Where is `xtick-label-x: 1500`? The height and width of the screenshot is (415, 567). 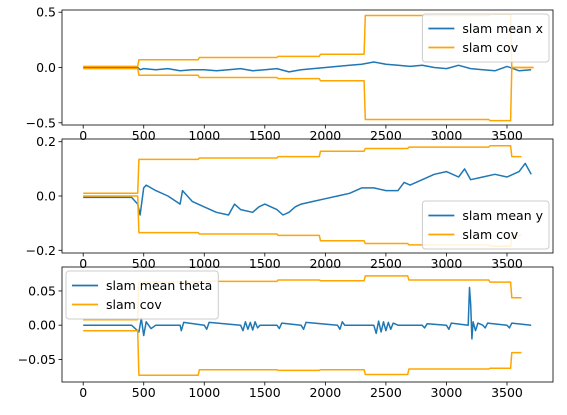 xtick-label-x: 1500 is located at coordinates (265, 135).